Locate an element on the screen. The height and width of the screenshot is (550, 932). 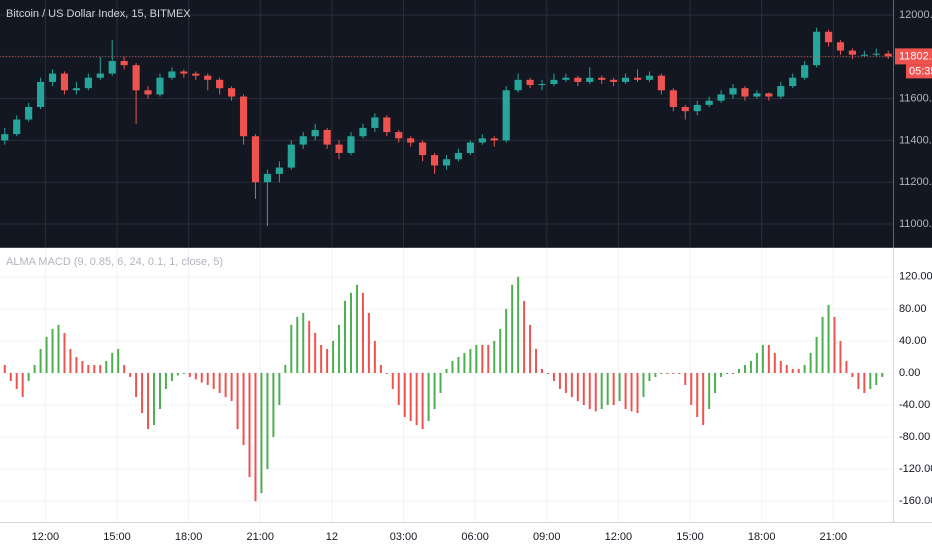
y-tick-label: -120.00 is located at coordinates (915, 469).